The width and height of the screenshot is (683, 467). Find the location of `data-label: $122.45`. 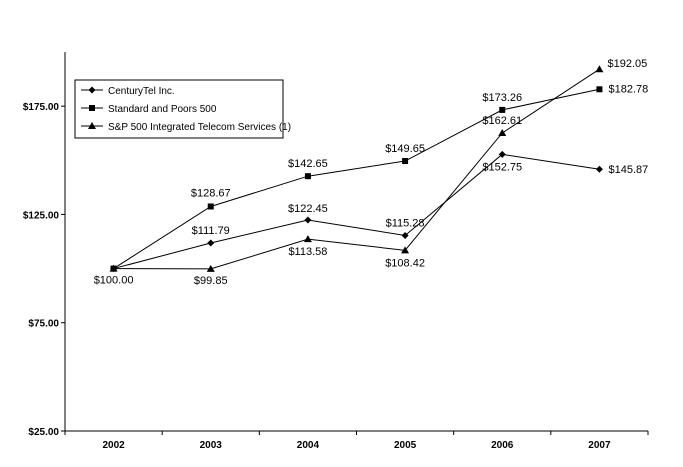

data-label: $122.45 is located at coordinates (308, 209).